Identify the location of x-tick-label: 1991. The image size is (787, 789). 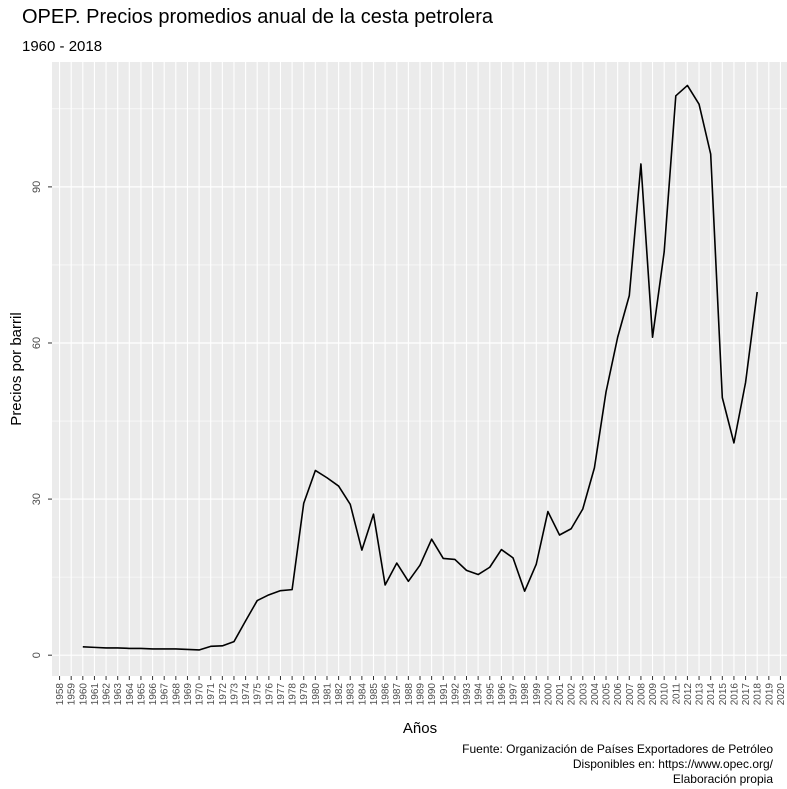
(444, 694).